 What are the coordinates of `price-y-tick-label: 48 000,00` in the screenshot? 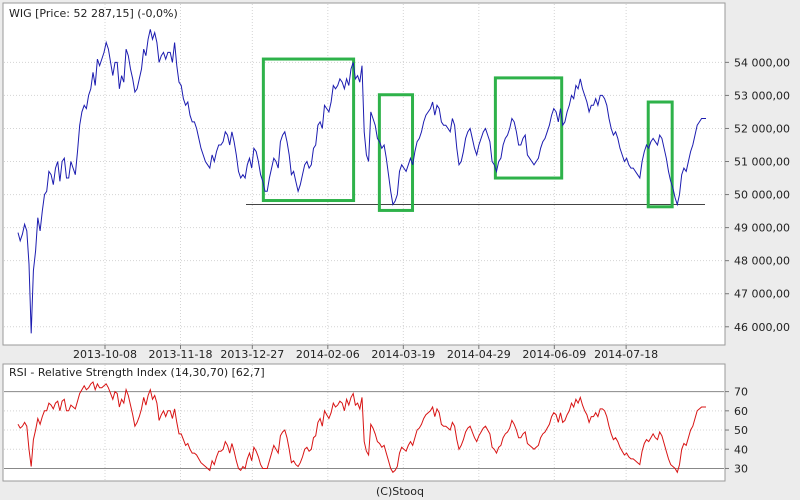 It's located at (762, 261).